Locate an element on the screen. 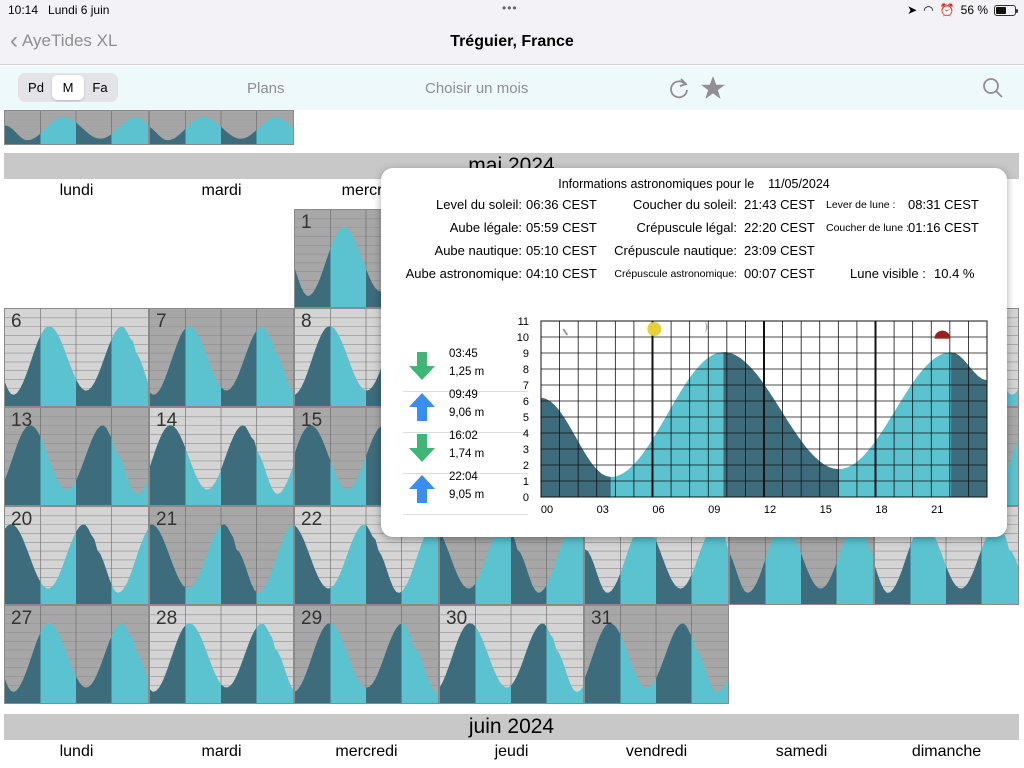 The width and height of the screenshot is (1024, 768). star-icon is located at coordinates (713, 88).